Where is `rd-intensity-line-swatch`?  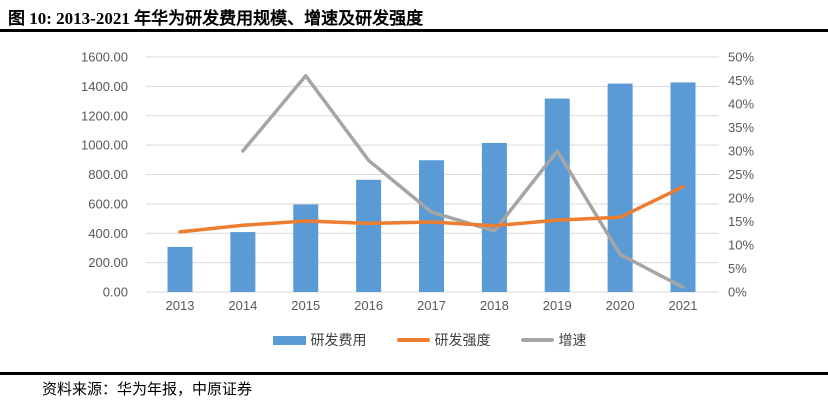 rd-intensity-line-swatch is located at coordinates (413, 340).